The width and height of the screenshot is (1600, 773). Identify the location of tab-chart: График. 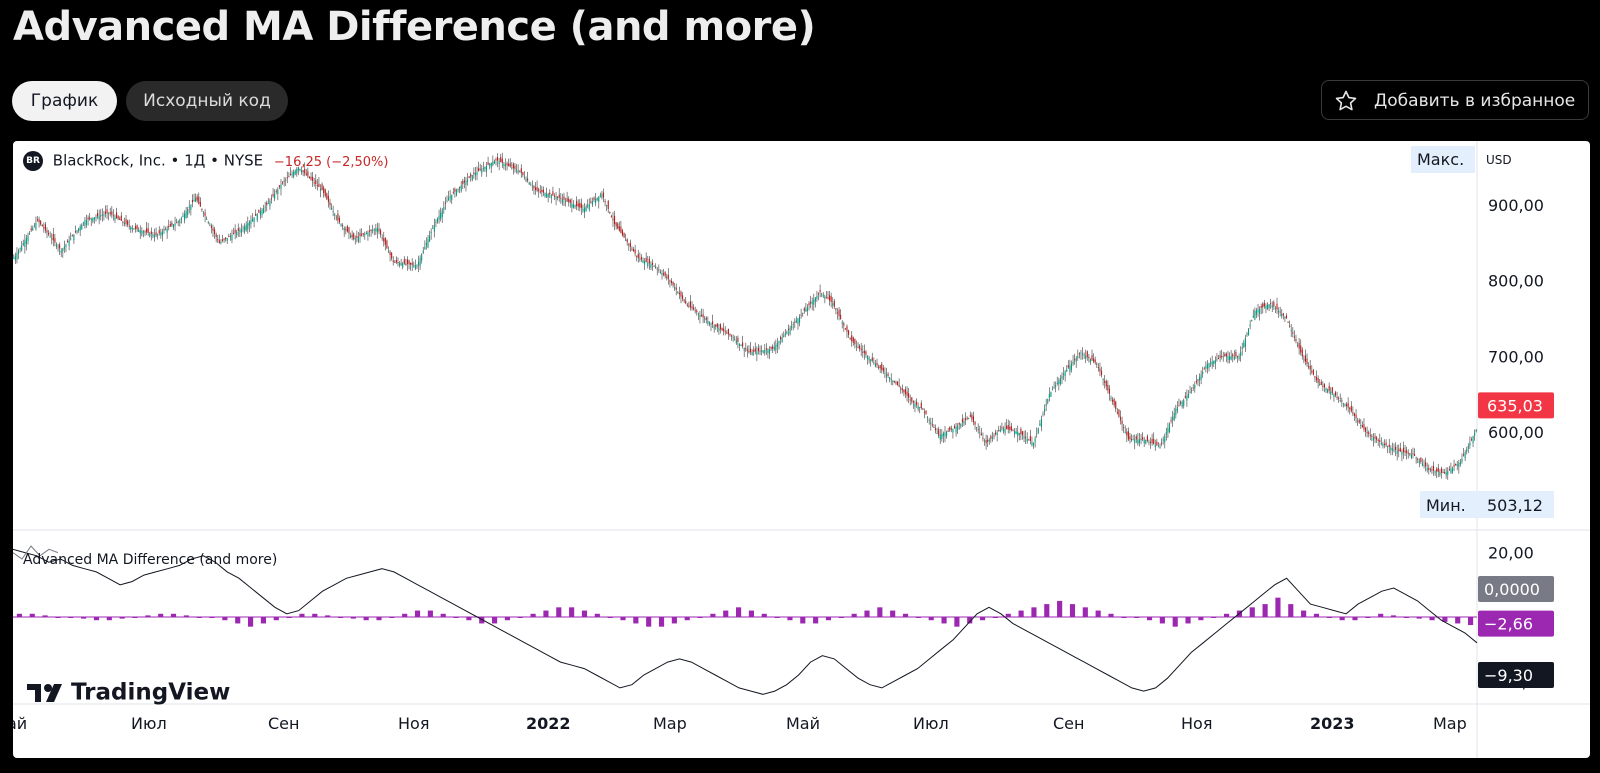
(64, 101).